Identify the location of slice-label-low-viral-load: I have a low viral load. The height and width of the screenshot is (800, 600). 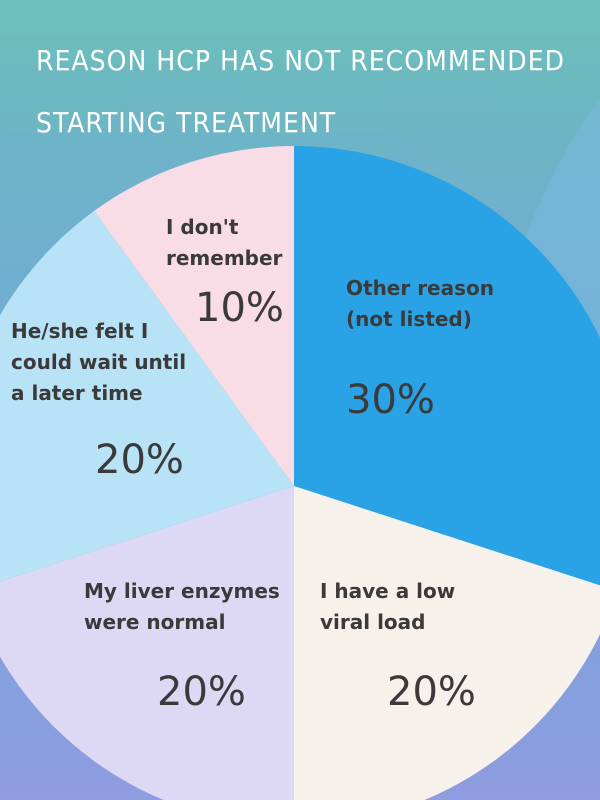
(388, 606).